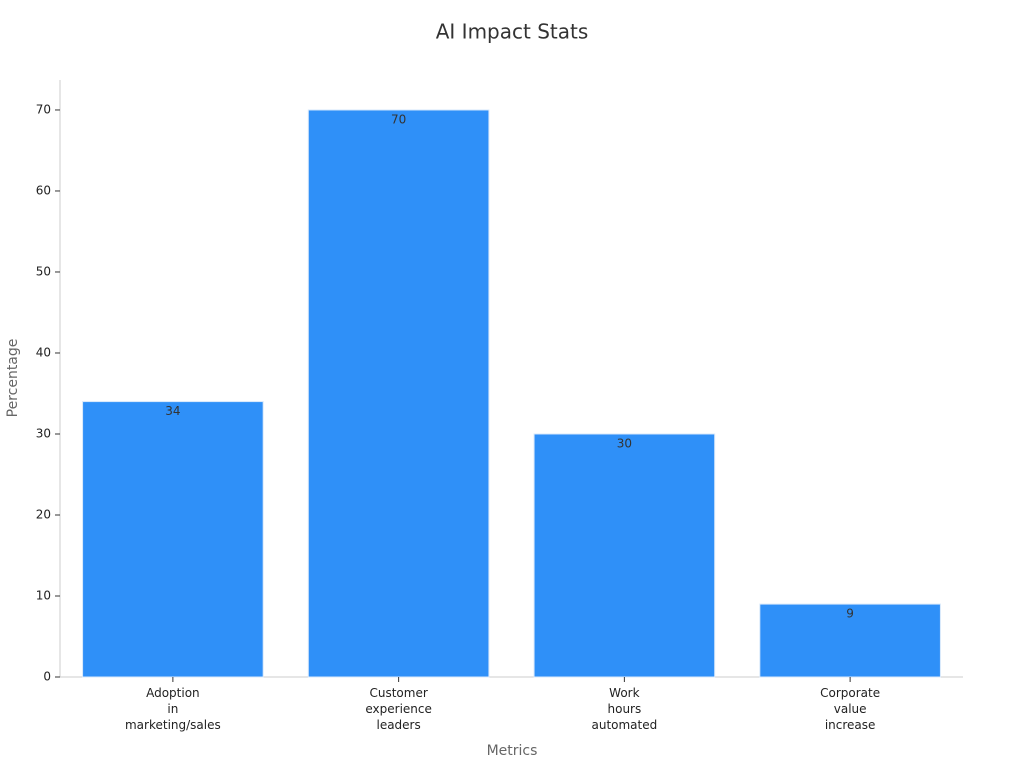 The height and width of the screenshot is (768, 1024). I want to click on x-tick-label: Work hours automated, so click(624, 709).